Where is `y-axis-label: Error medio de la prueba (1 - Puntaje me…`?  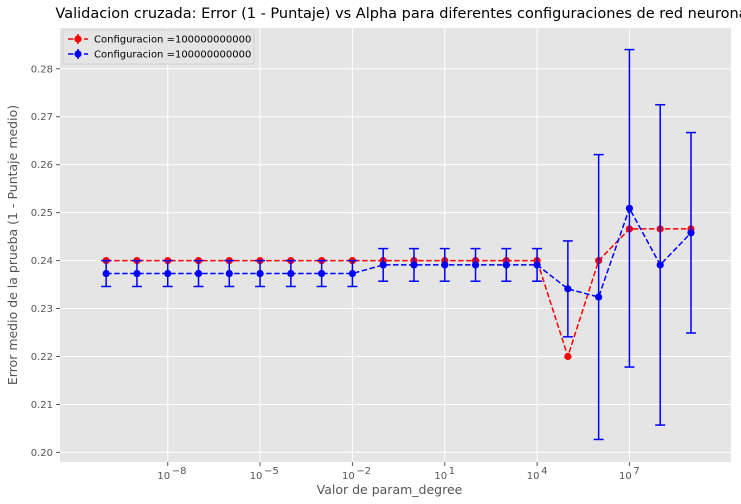
y-axis-label: Error medio de la prueba (1 - Puntaje me… is located at coordinates (12, 245).